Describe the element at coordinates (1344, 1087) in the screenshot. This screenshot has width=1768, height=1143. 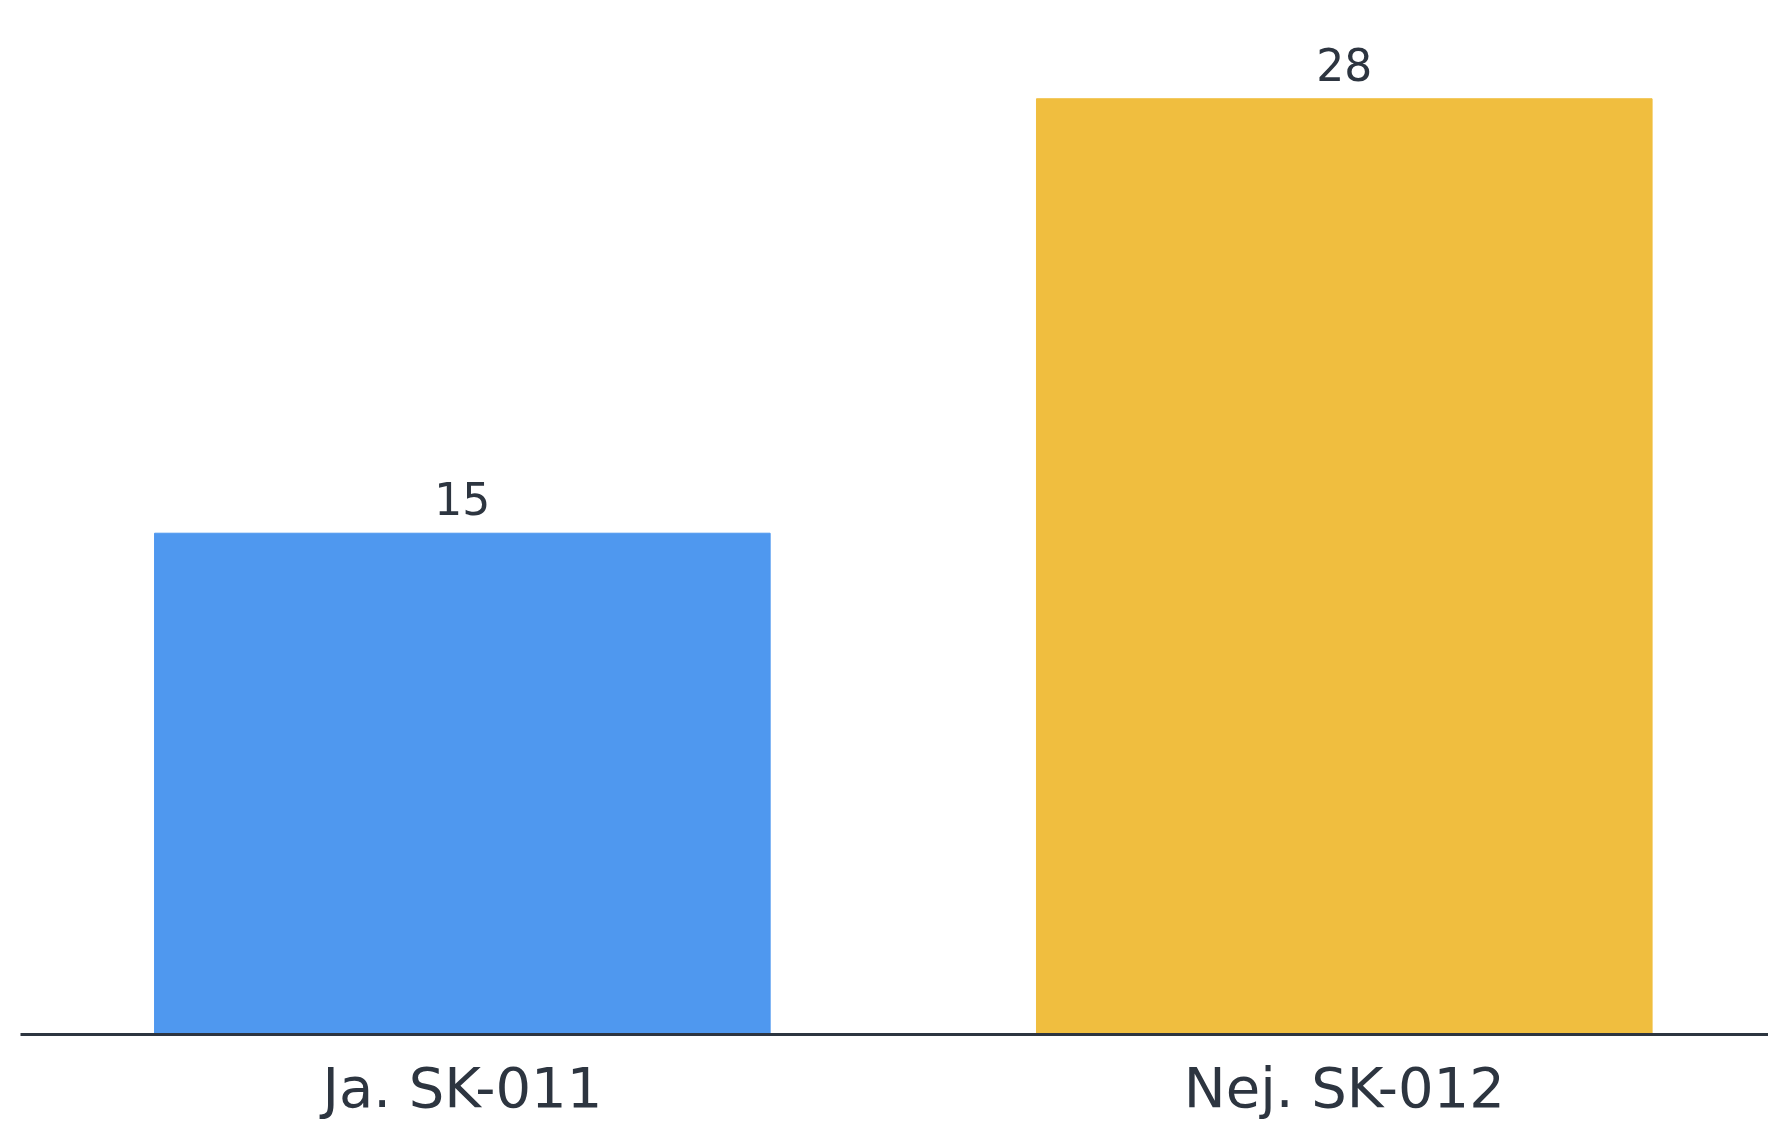
I see `x-tick-label: Nej. SK-012` at that location.